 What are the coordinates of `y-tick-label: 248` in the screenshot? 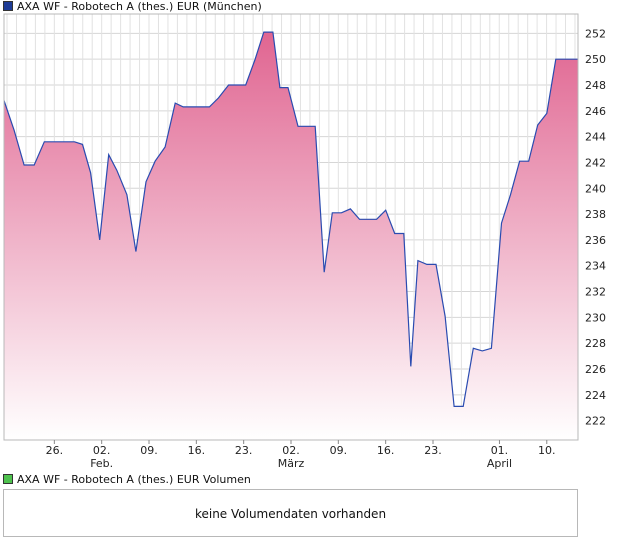 It's located at (595, 85).